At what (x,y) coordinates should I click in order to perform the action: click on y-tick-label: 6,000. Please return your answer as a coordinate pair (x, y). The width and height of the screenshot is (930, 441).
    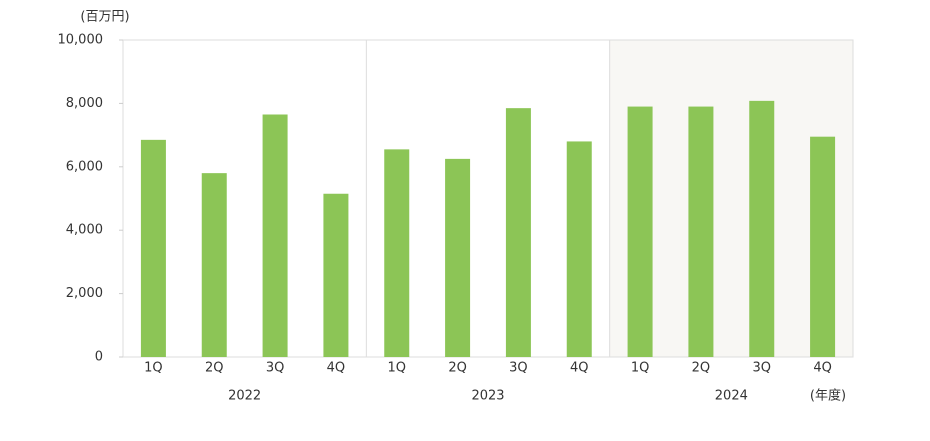
    Looking at the image, I should click on (84, 166).